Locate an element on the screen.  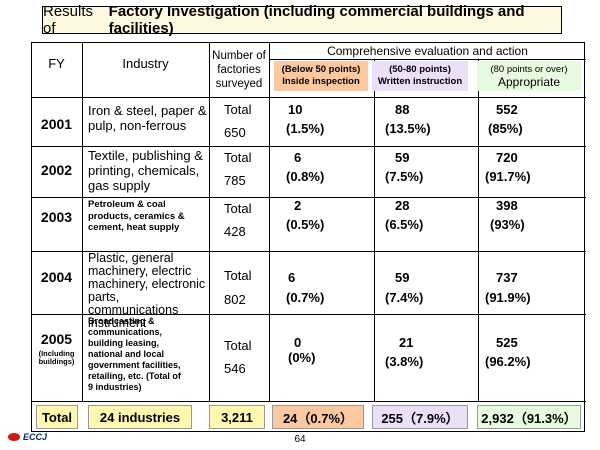
appr-2004: 737 is located at coordinates (507, 277).